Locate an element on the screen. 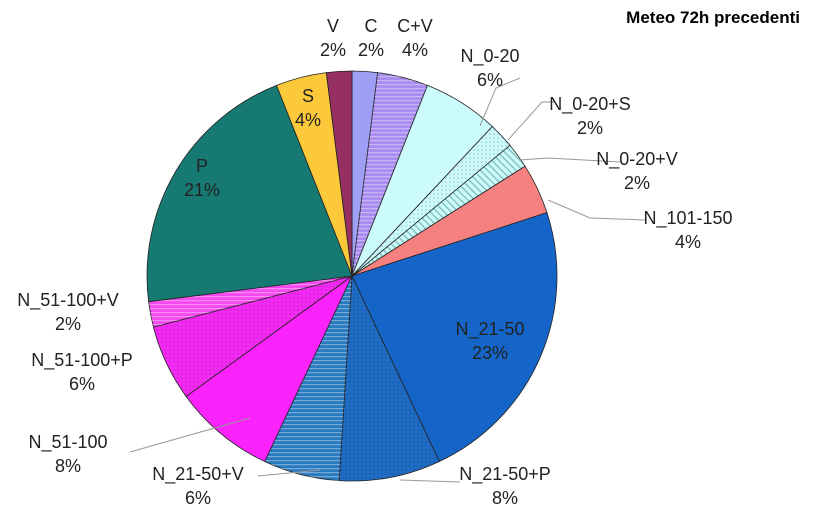 The width and height of the screenshot is (814, 518). slice-label: N_51-100+P is located at coordinates (82, 360).